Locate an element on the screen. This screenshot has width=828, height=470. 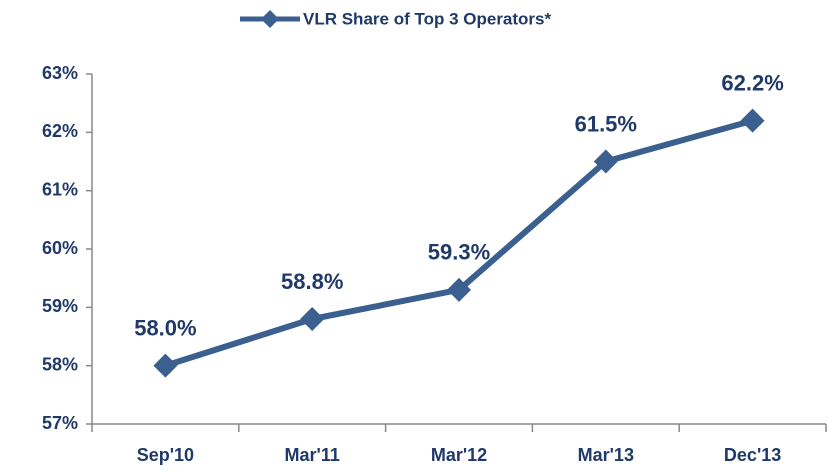
legend-label: VLR Share of Top 3 Operators* is located at coordinates (427, 18).